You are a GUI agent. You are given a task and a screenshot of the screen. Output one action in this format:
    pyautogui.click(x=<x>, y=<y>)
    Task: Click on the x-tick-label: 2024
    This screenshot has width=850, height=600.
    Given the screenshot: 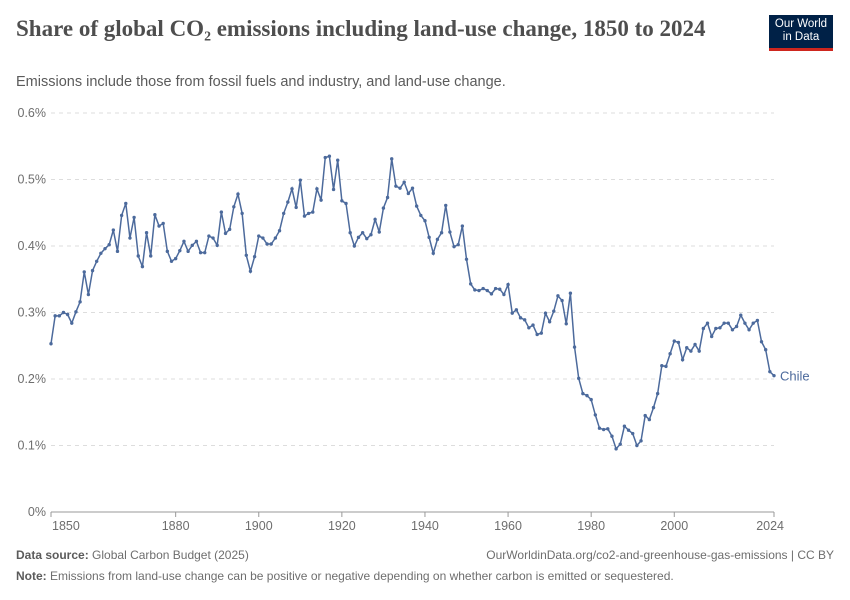 What is the action you would take?
    pyautogui.click(x=770, y=526)
    